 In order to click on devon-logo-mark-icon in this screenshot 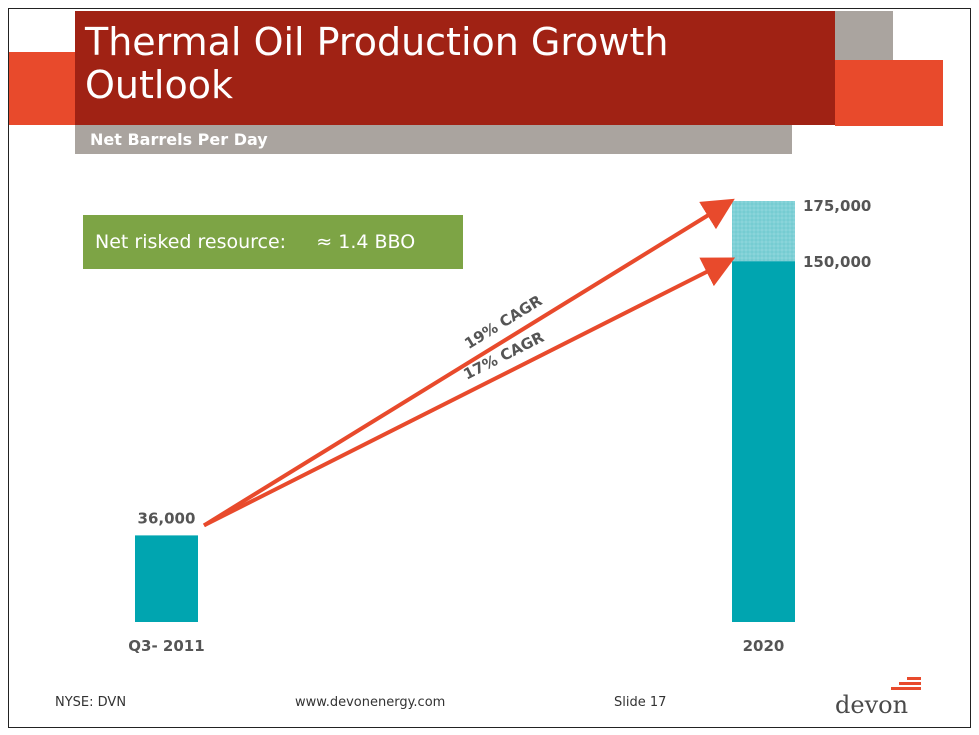, I will do `click(906, 684)`.